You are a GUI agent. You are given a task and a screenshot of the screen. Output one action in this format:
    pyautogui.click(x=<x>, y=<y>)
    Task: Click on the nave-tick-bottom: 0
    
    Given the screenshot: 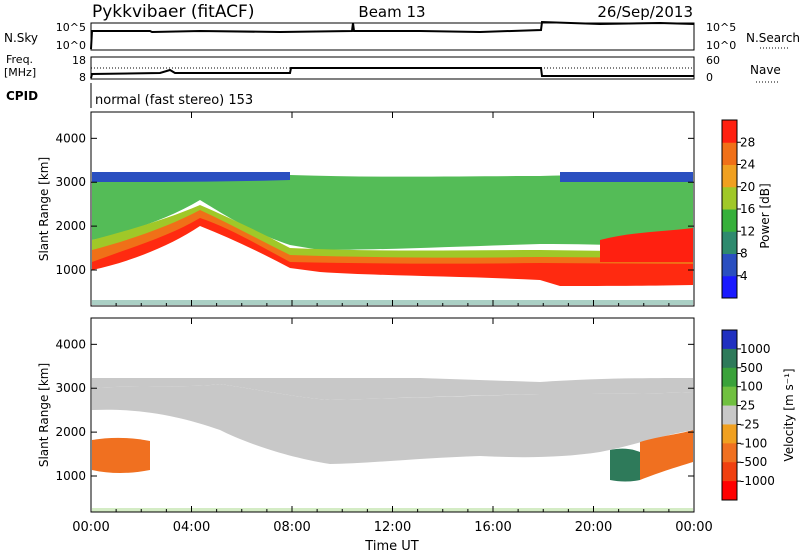 What is the action you would take?
    pyautogui.click(x=709, y=77)
    